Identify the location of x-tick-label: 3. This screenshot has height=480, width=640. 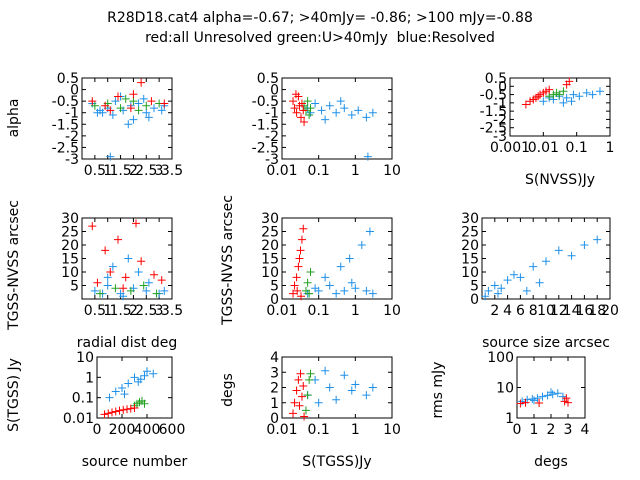
(568, 430).